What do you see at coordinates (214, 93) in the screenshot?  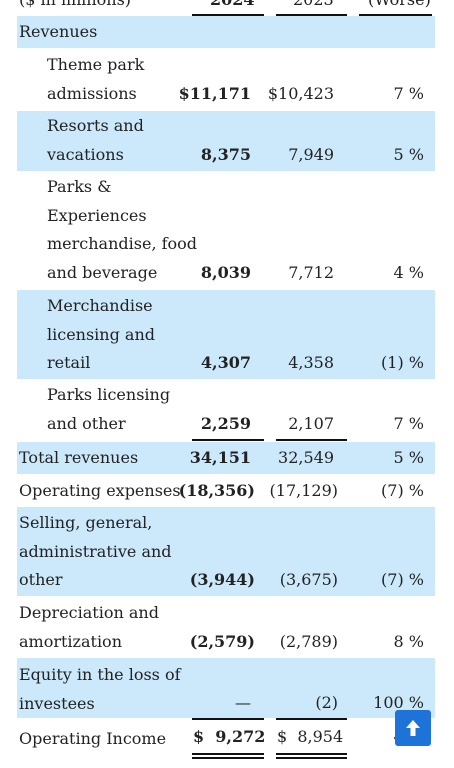 I see `value-2024: $11,171` at bounding box center [214, 93].